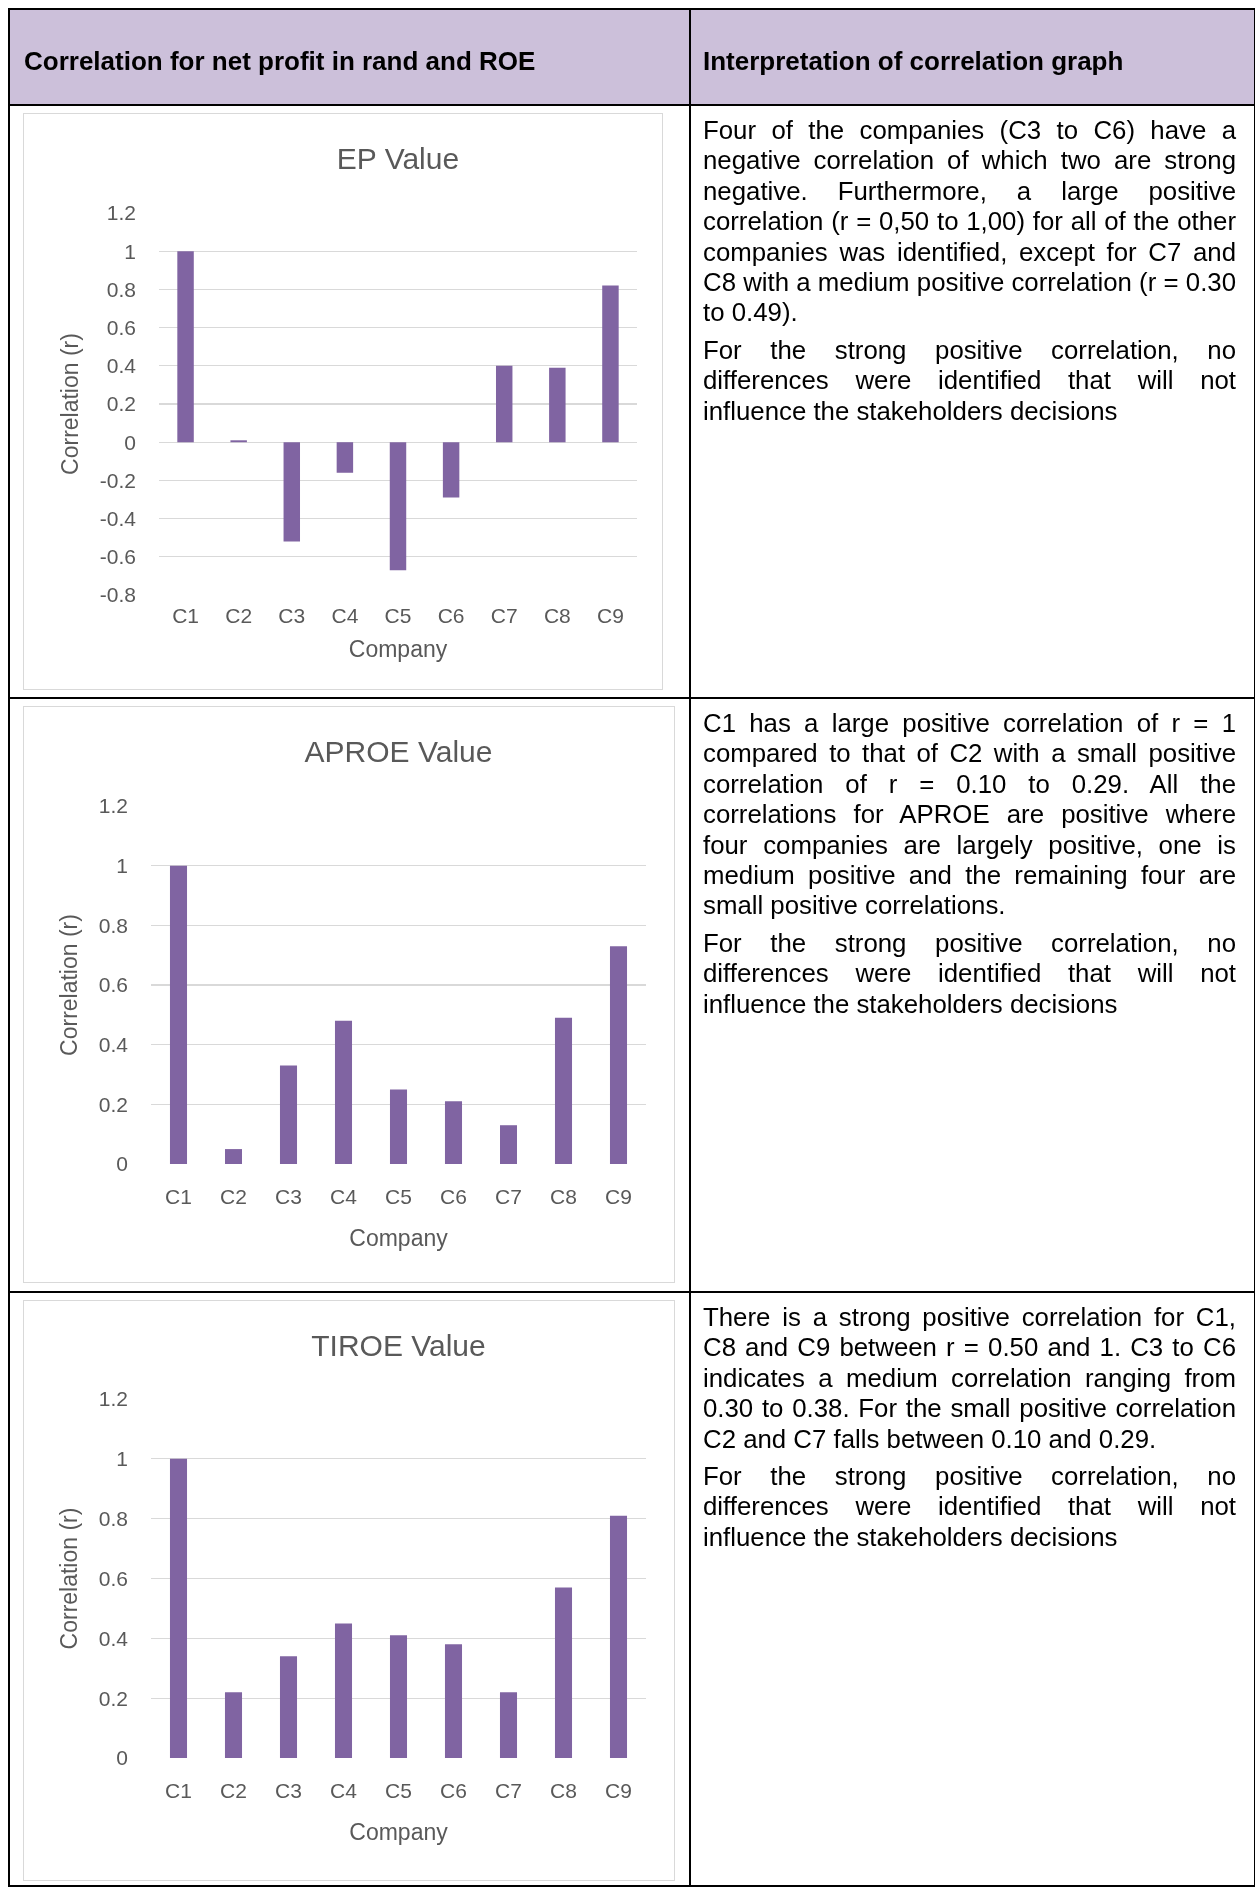  I want to click on text: Four of the companies (C3 to C6) have a negative correlation of which two are strong negative. Furthermore, a large positive correlation (r = 0,50 to 1,00) for all of the other companies was identified, except for C7 and C8 with a medium positive correlation (r = 0.30 to 0.49)., so click(969, 221).